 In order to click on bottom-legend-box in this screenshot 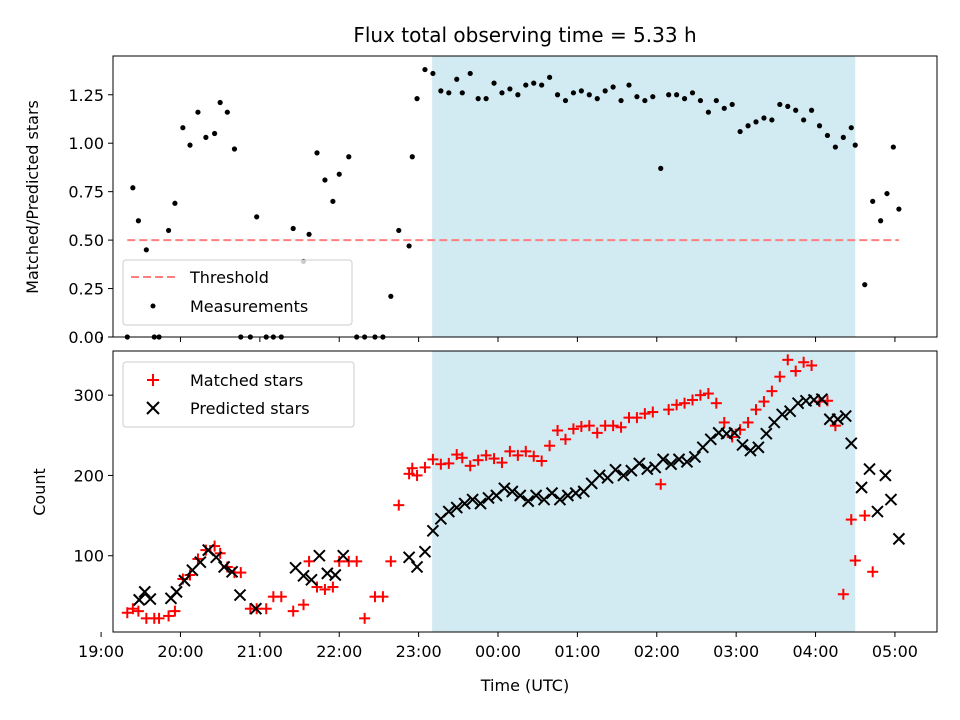, I will do `click(238, 394)`.